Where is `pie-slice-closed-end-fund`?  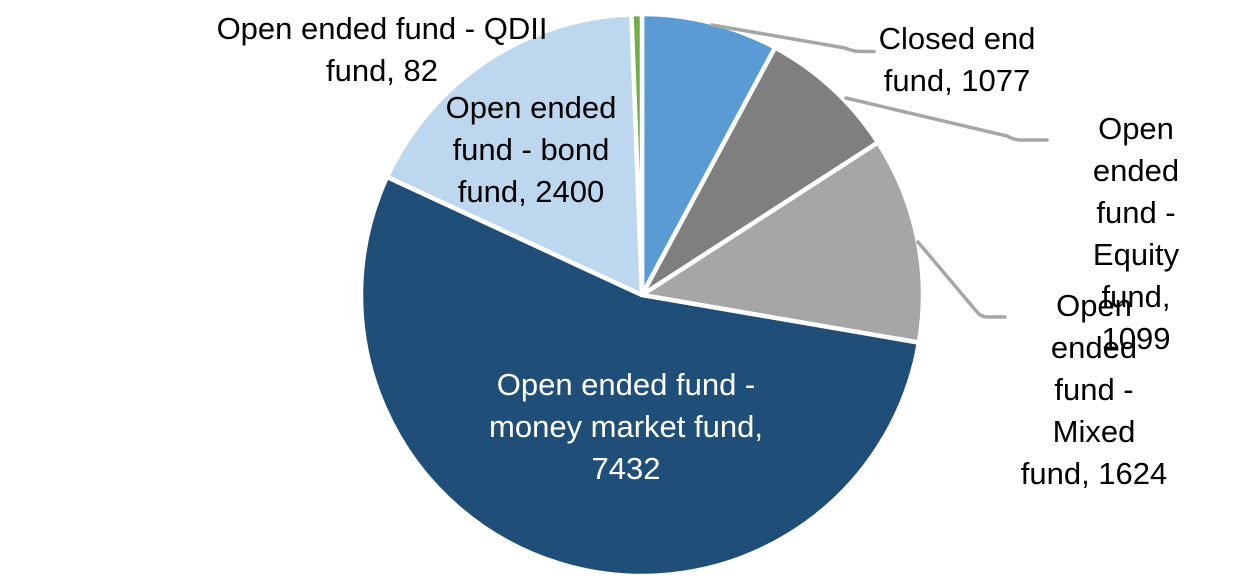
pie-slice-closed-end-fund is located at coordinates (708, 154).